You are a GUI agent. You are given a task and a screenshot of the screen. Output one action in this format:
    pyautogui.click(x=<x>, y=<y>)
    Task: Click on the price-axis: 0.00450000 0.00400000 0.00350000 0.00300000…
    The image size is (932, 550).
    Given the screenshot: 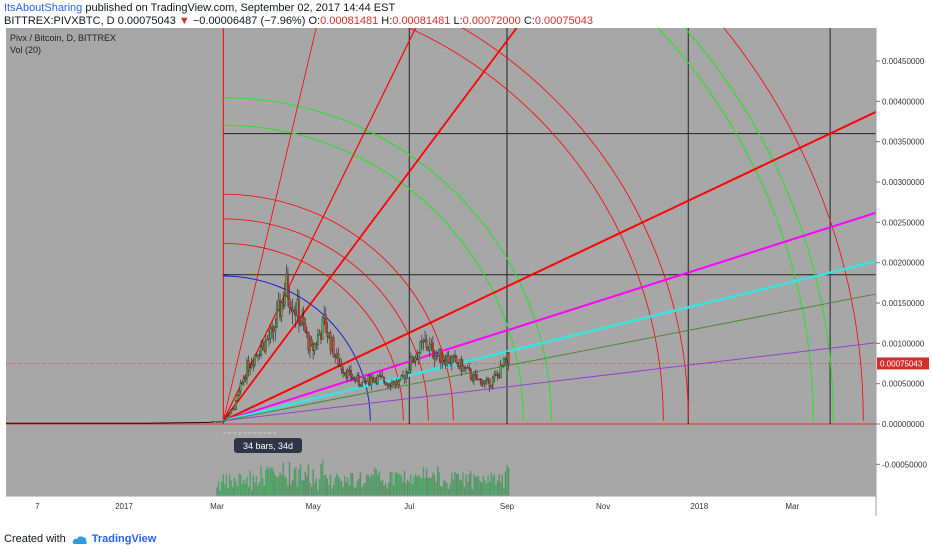 What is the action you would take?
    pyautogui.click(x=902, y=263)
    